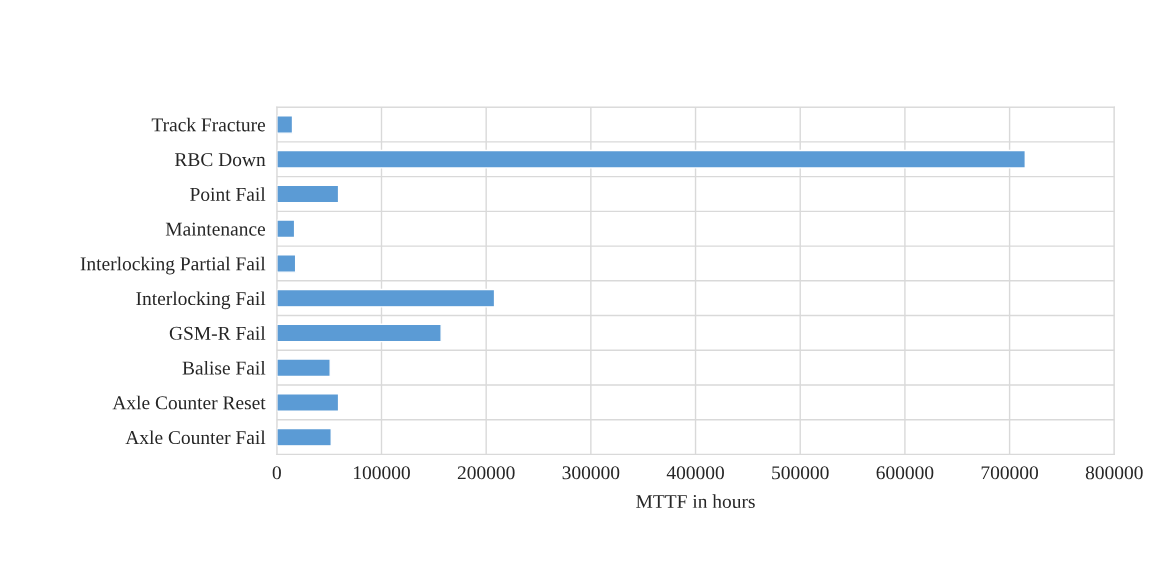  What do you see at coordinates (201, 300) in the screenshot?
I see `y-tick-label: Interlocking Fail` at bounding box center [201, 300].